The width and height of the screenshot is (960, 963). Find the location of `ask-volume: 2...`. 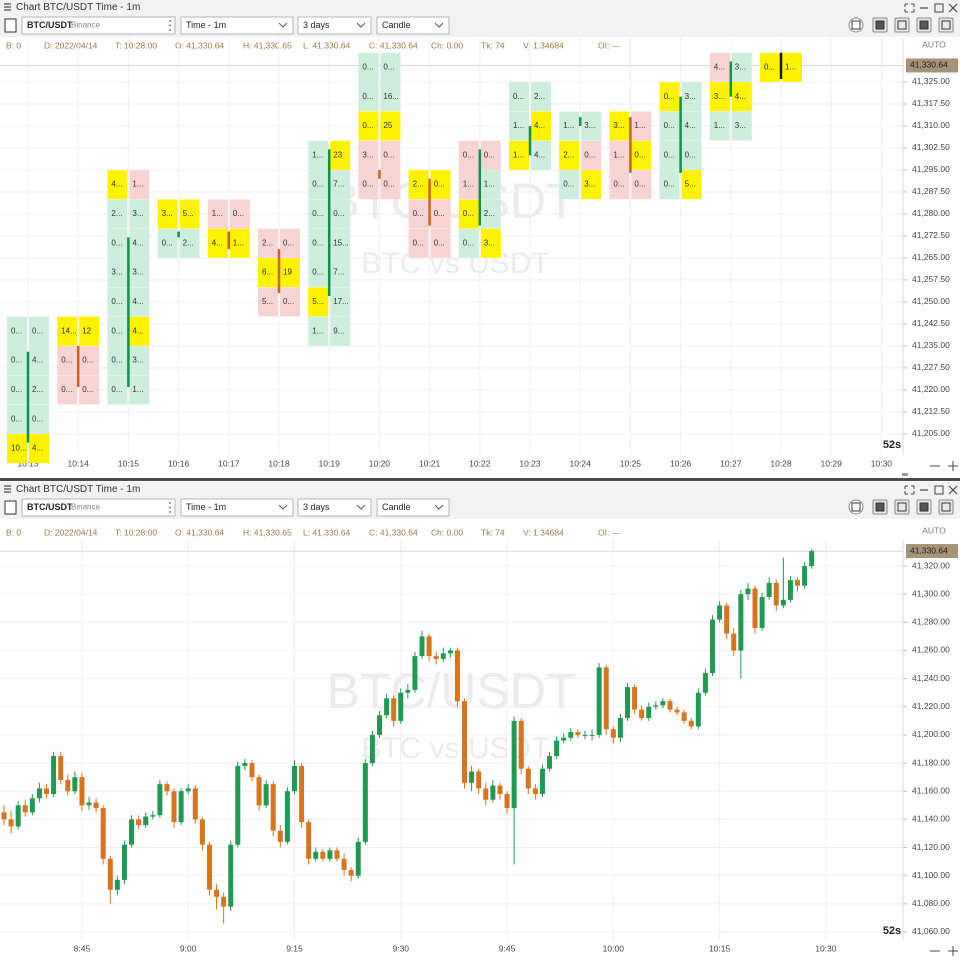

ask-volume: 2... is located at coordinates (539, 96).